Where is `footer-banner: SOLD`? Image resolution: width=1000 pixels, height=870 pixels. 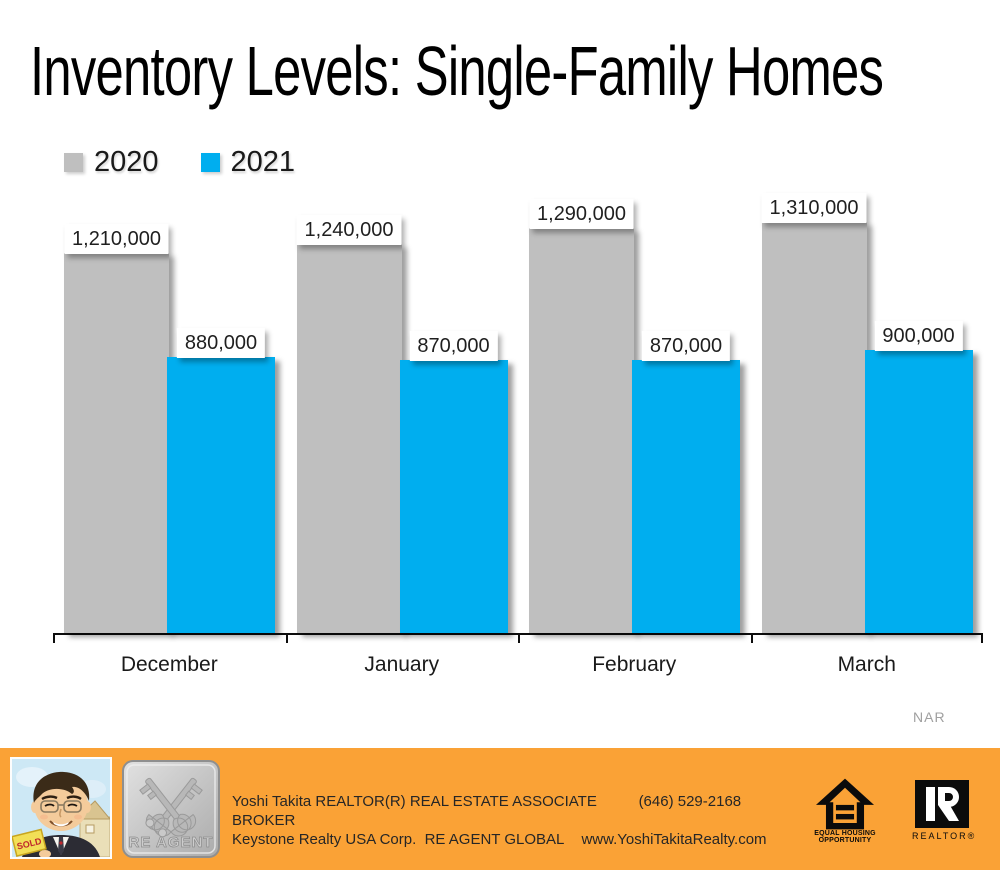
footer-banner: SOLD is located at coordinates (500, 809).